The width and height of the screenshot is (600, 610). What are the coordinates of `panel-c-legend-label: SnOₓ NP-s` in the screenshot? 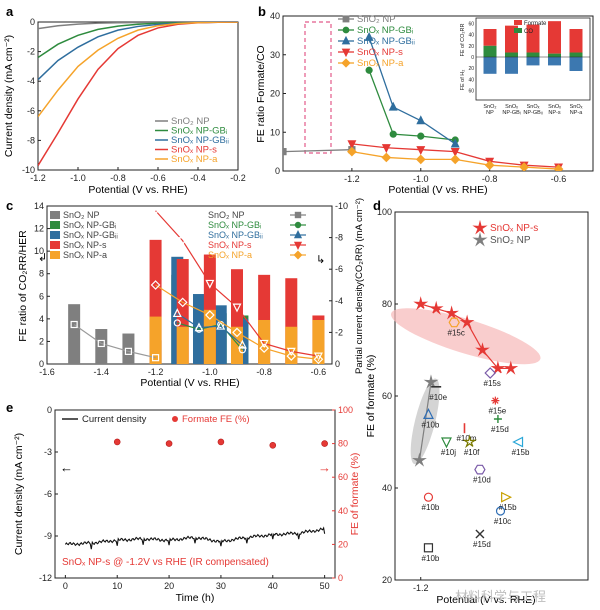 It's located at (85, 245).